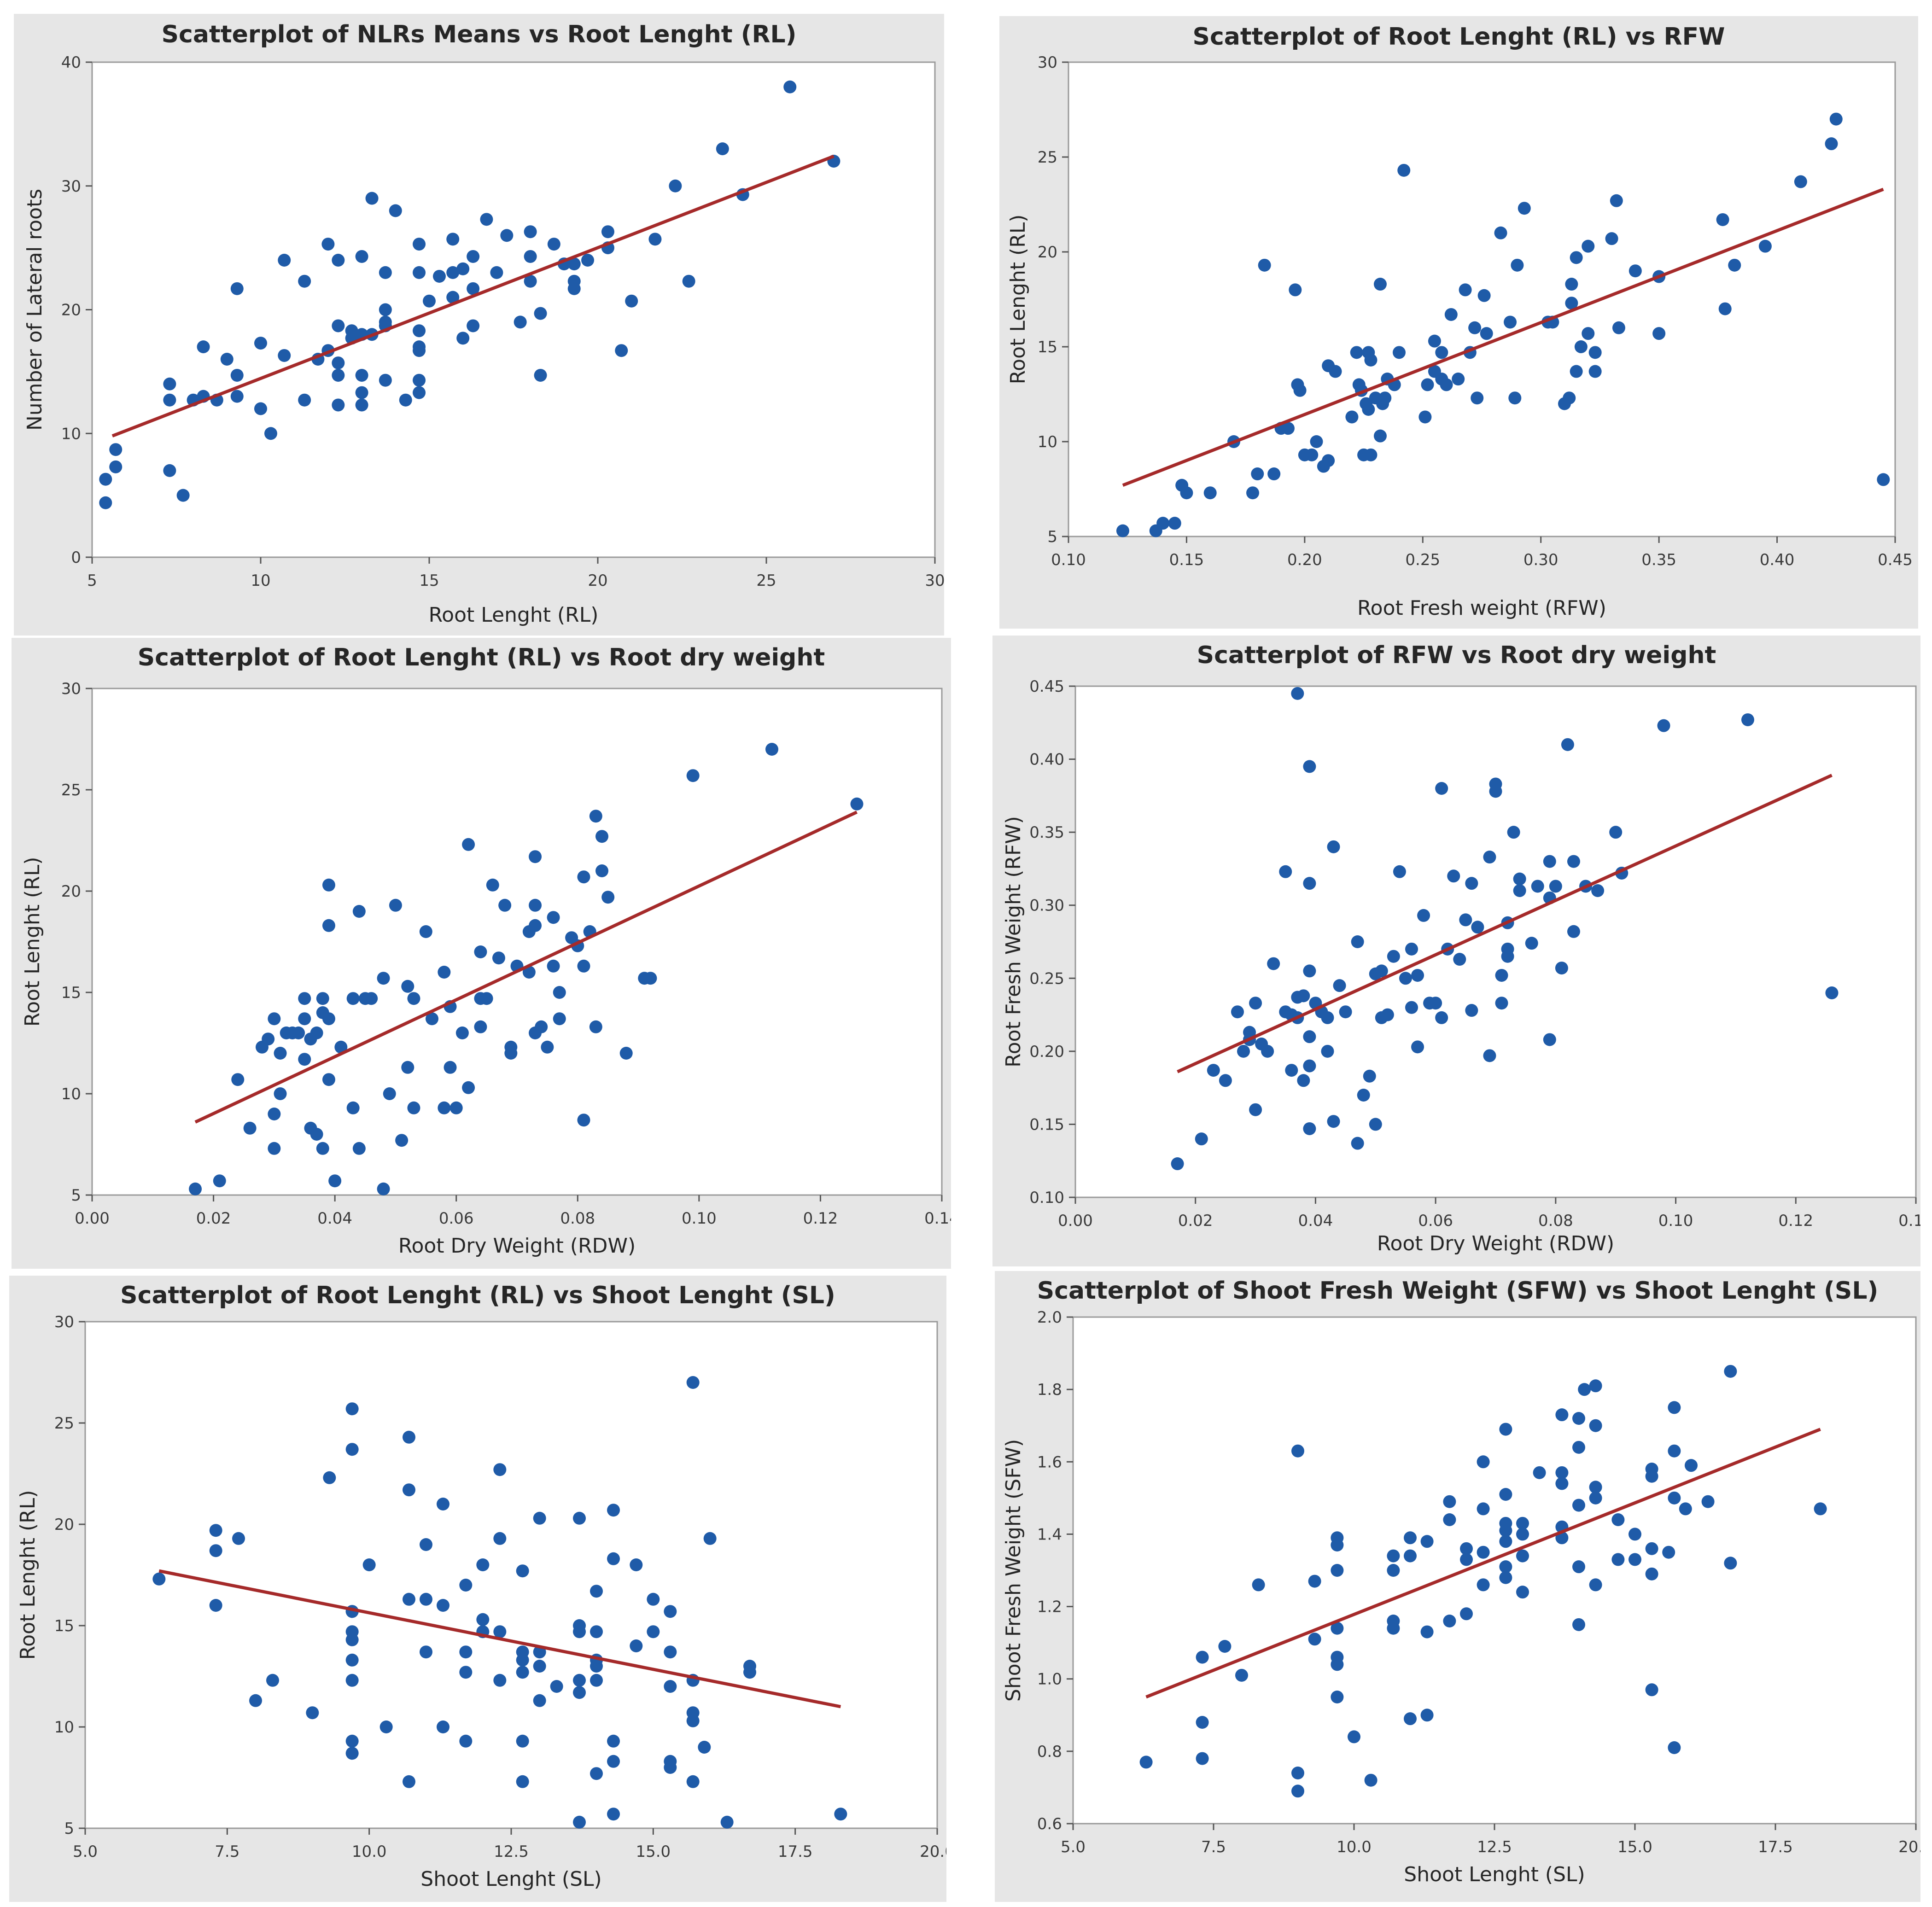 The image size is (1932, 1907). I want to click on x-tick-label: 10, so click(260, 581).